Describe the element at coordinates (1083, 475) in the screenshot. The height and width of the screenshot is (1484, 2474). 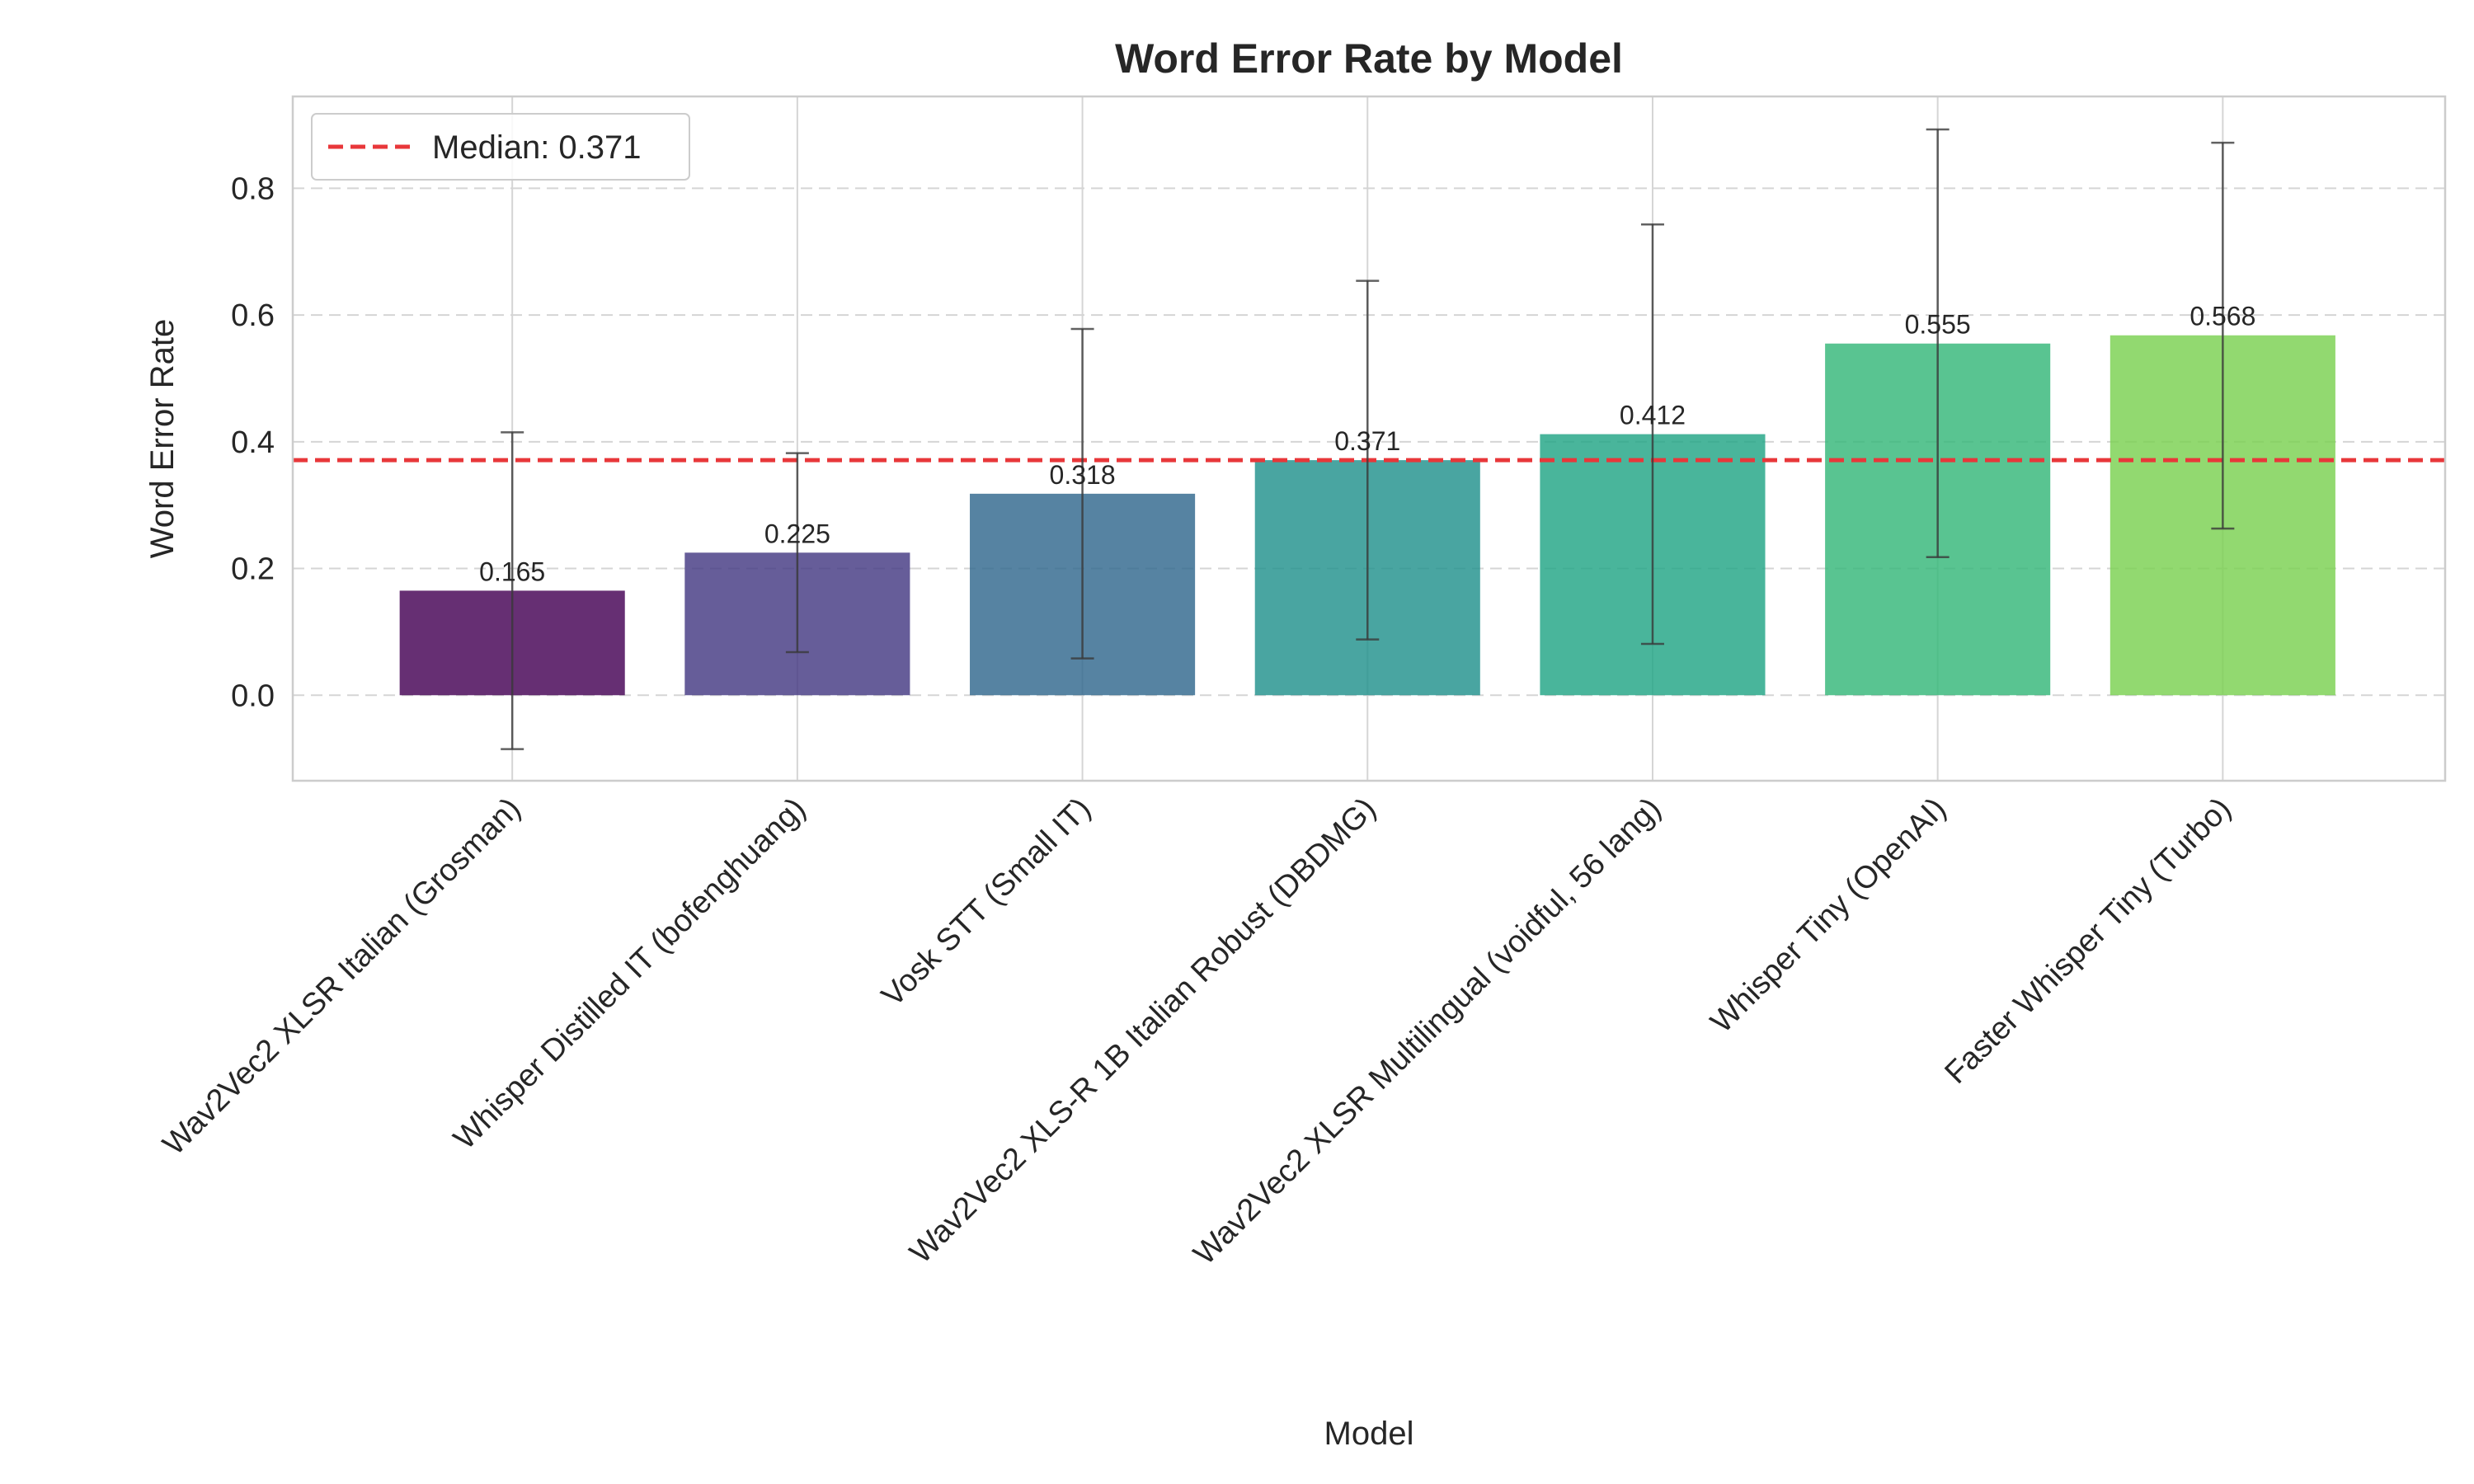
I see `bar-value-label: 0.318` at that location.